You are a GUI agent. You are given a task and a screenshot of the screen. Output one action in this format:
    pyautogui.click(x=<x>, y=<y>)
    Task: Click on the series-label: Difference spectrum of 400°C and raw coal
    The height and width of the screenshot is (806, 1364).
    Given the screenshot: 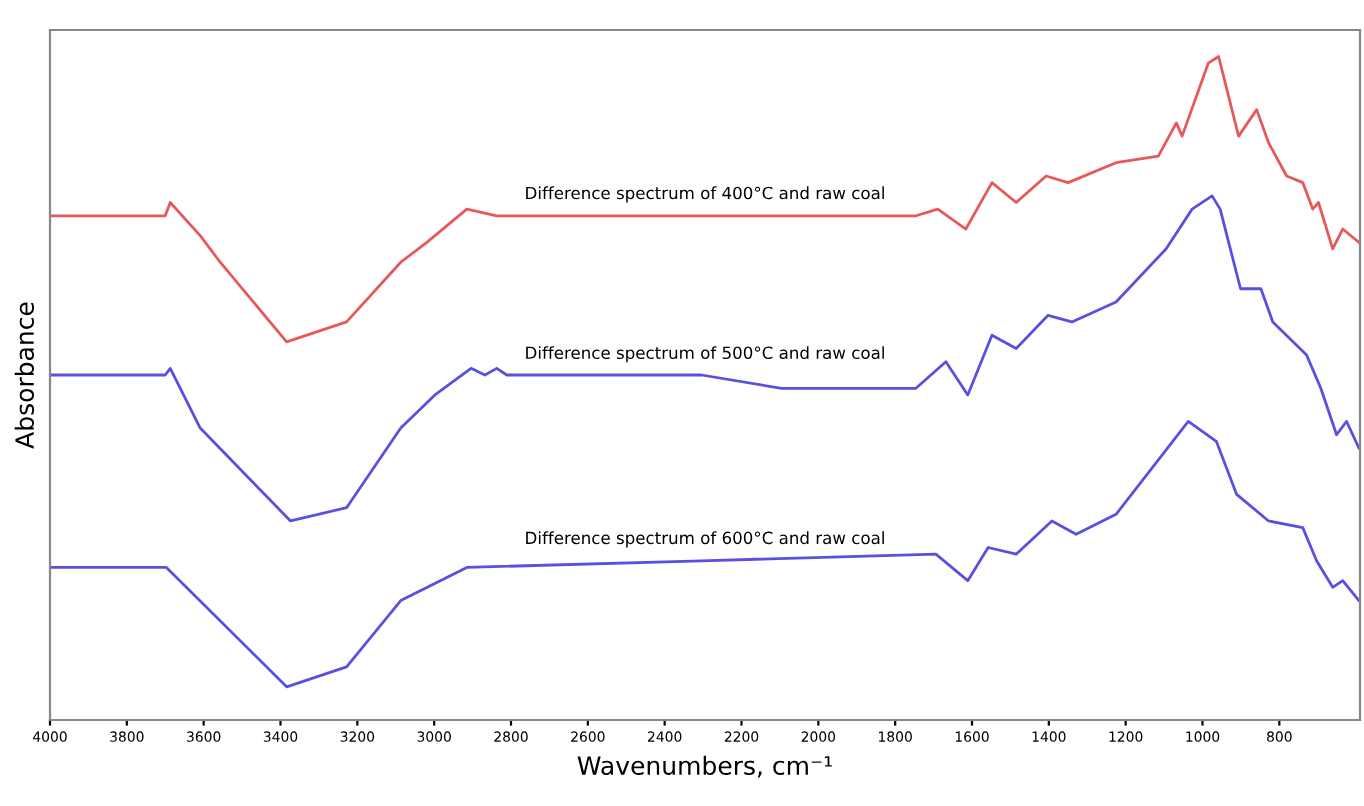 What is the action you would take?
    pyautogui.click(x=705, y=194)
    